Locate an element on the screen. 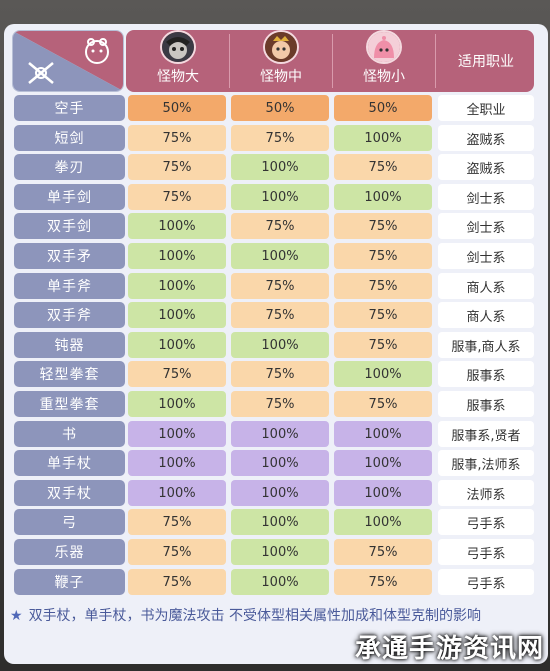  job-cell: 服事,商人系 is located at coordinates (486, 345).